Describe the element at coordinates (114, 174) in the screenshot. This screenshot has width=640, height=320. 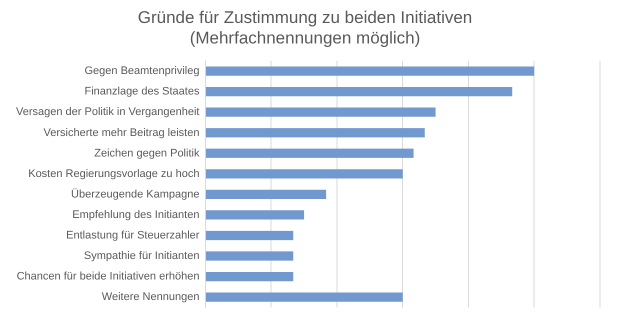
I see `y-tick-label: Kosten Regierungsvorlage zu hoch` at that location.